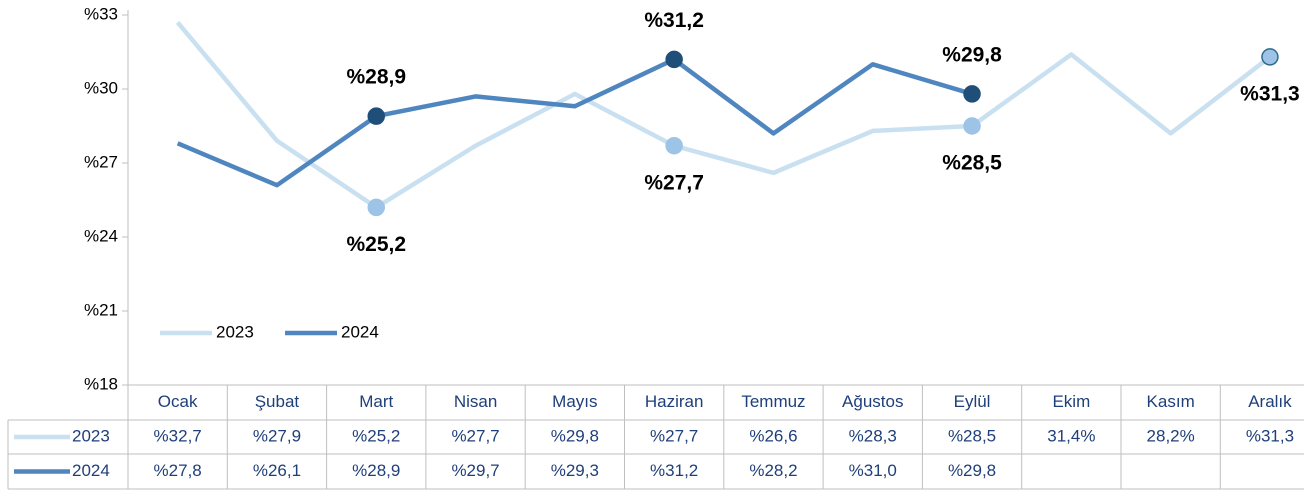 This screenshot has height=499, width=1304. What do you see at coordinates (277, 435) in the screenshot?
I see `table-cell: %27,9` at bounding box center [277, 435].